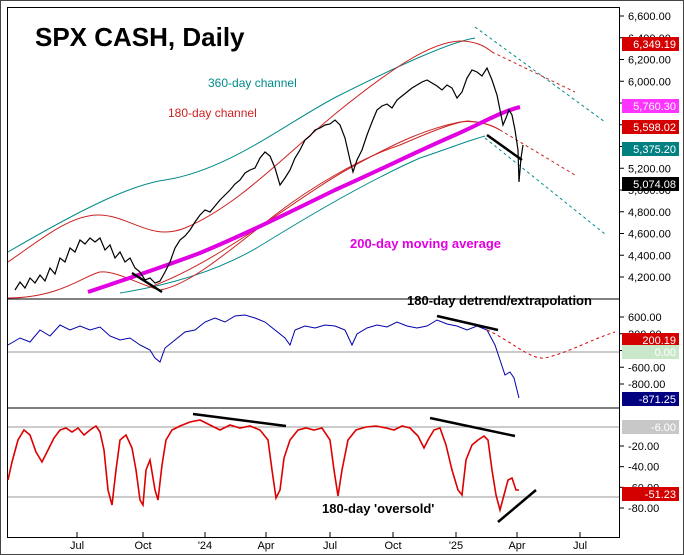 The height and width of the screenshot is (555, 684). I want to click on value-badge: -51.23, so click(650, 494).